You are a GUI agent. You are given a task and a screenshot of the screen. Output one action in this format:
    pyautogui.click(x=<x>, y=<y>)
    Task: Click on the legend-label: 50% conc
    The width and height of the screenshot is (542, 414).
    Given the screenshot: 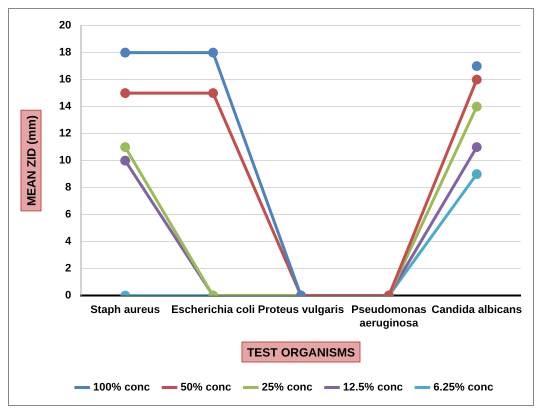 What is the action you would take?
    pyautogui.click(x=206, y=388)
    